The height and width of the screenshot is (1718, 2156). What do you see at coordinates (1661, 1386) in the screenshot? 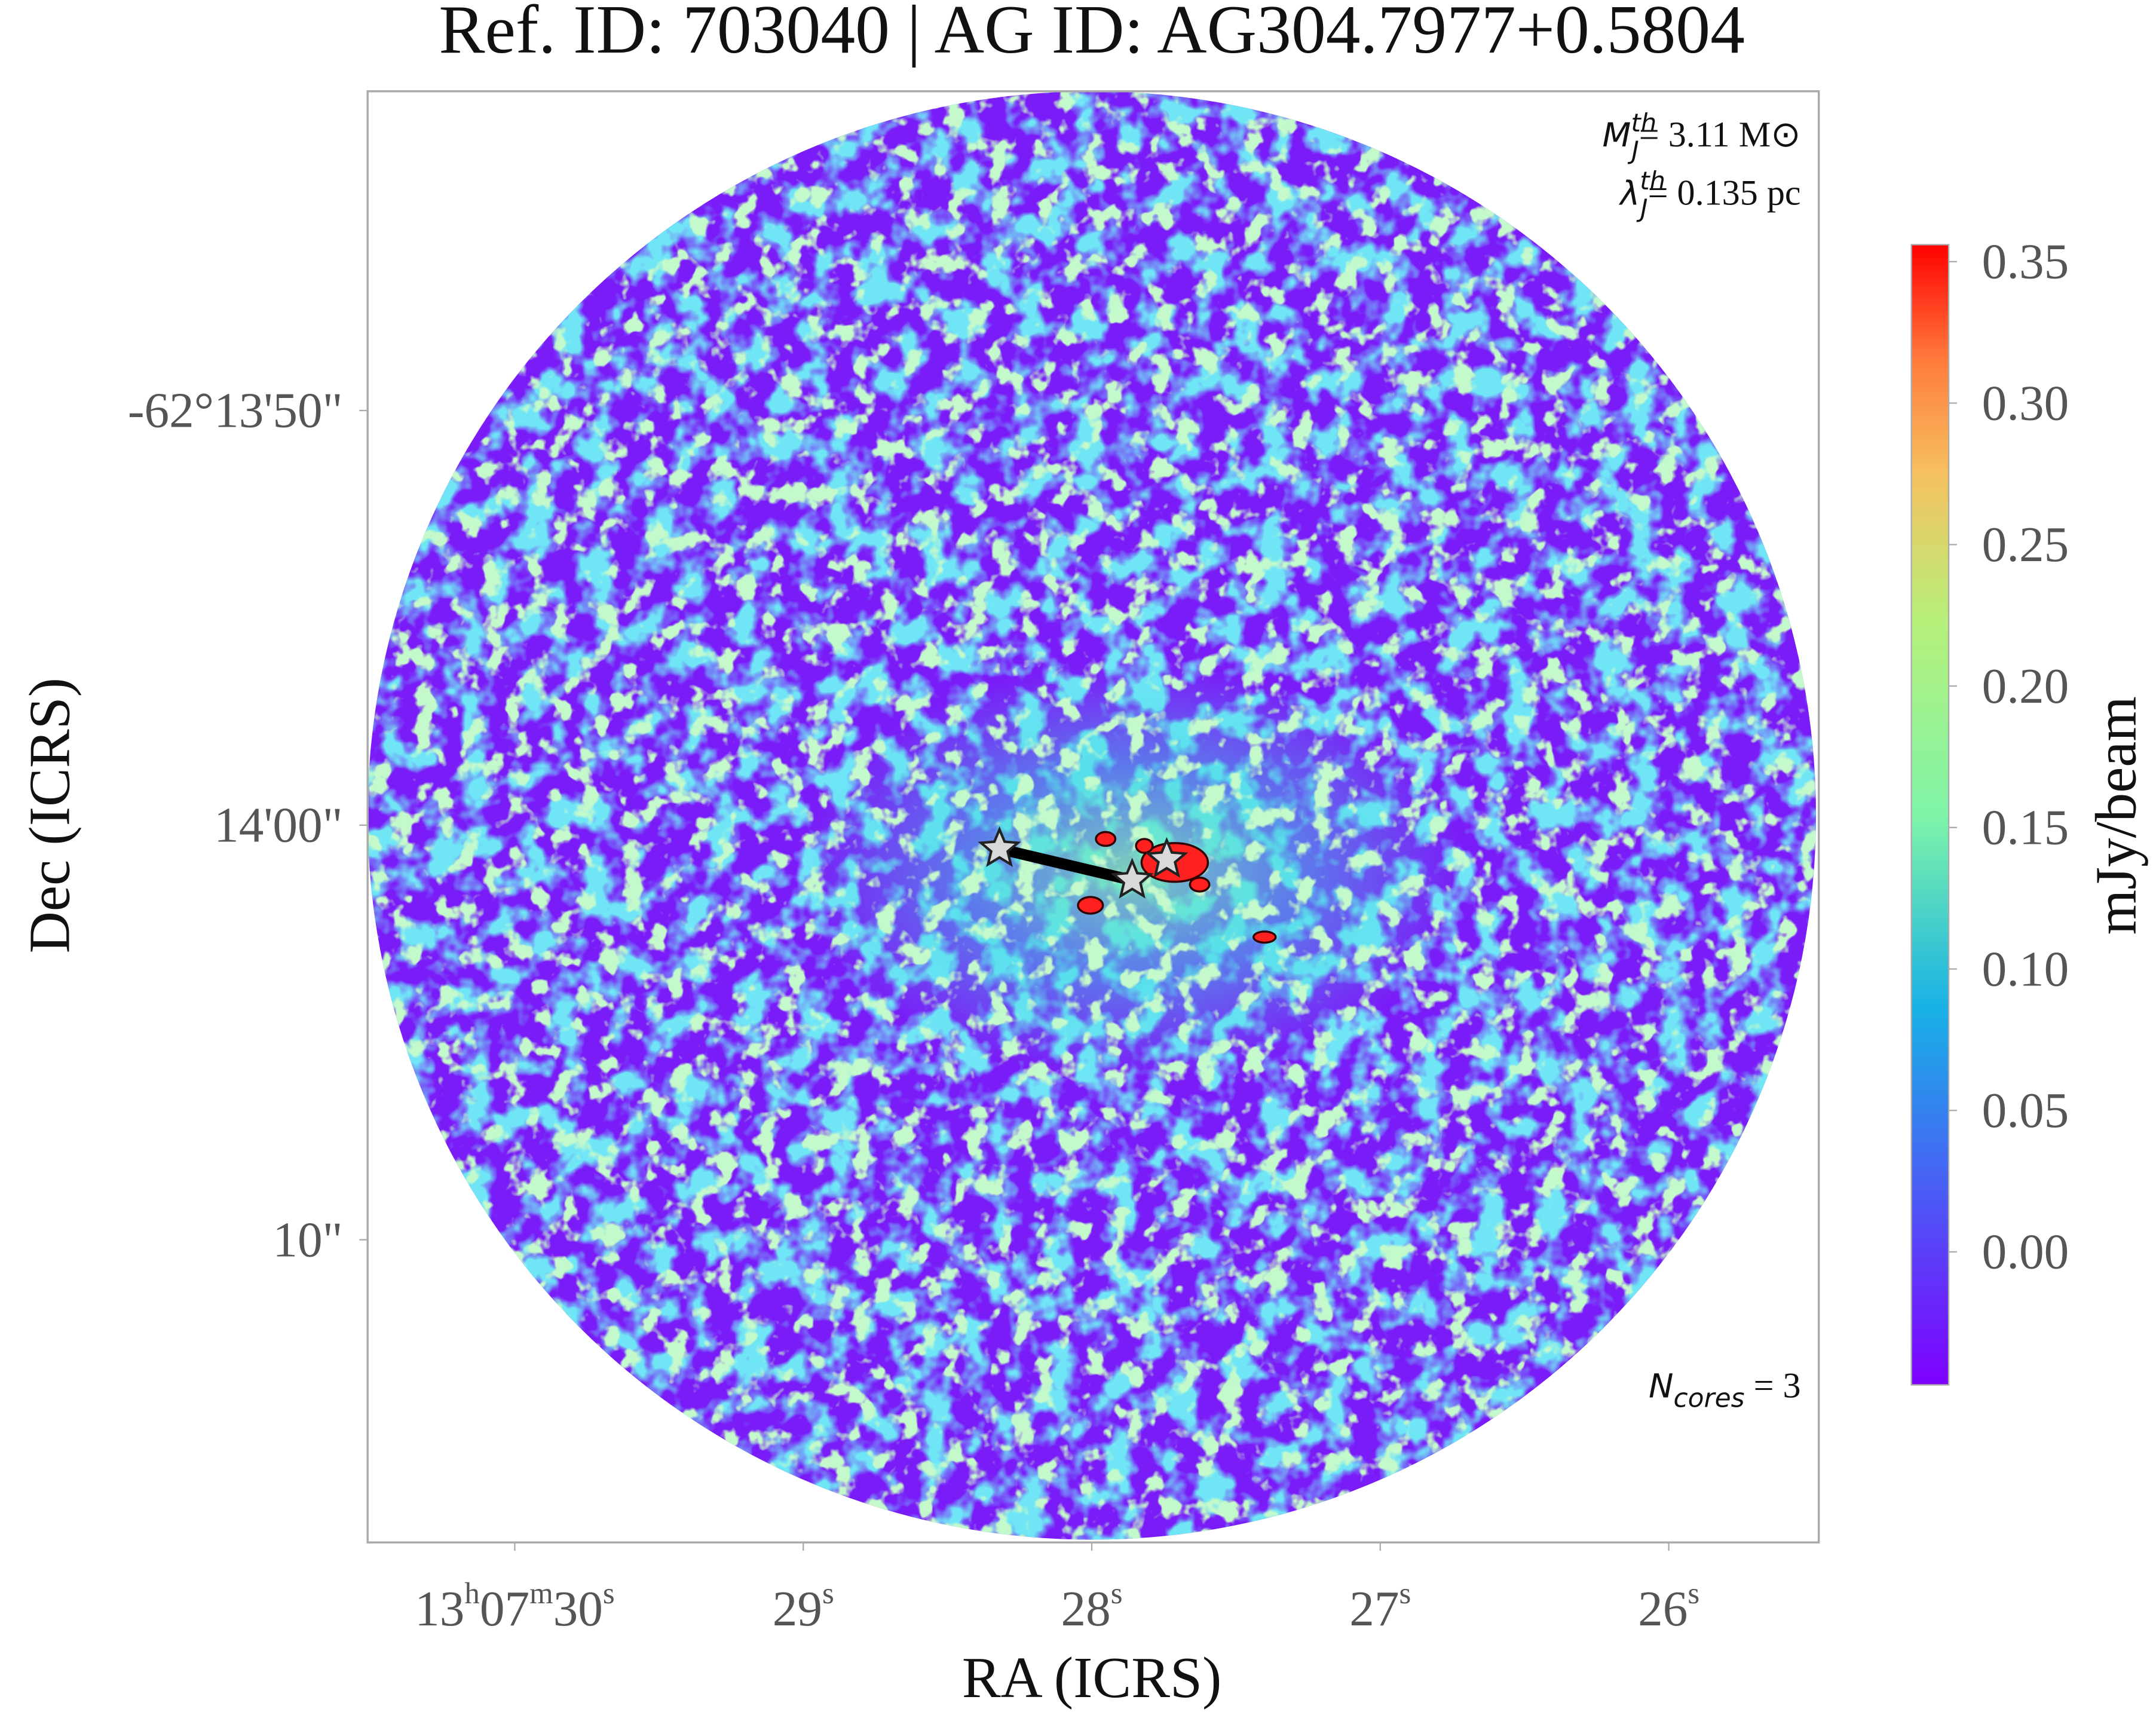
I see `annotation-part: N` at bounding box center [1661, 1386].